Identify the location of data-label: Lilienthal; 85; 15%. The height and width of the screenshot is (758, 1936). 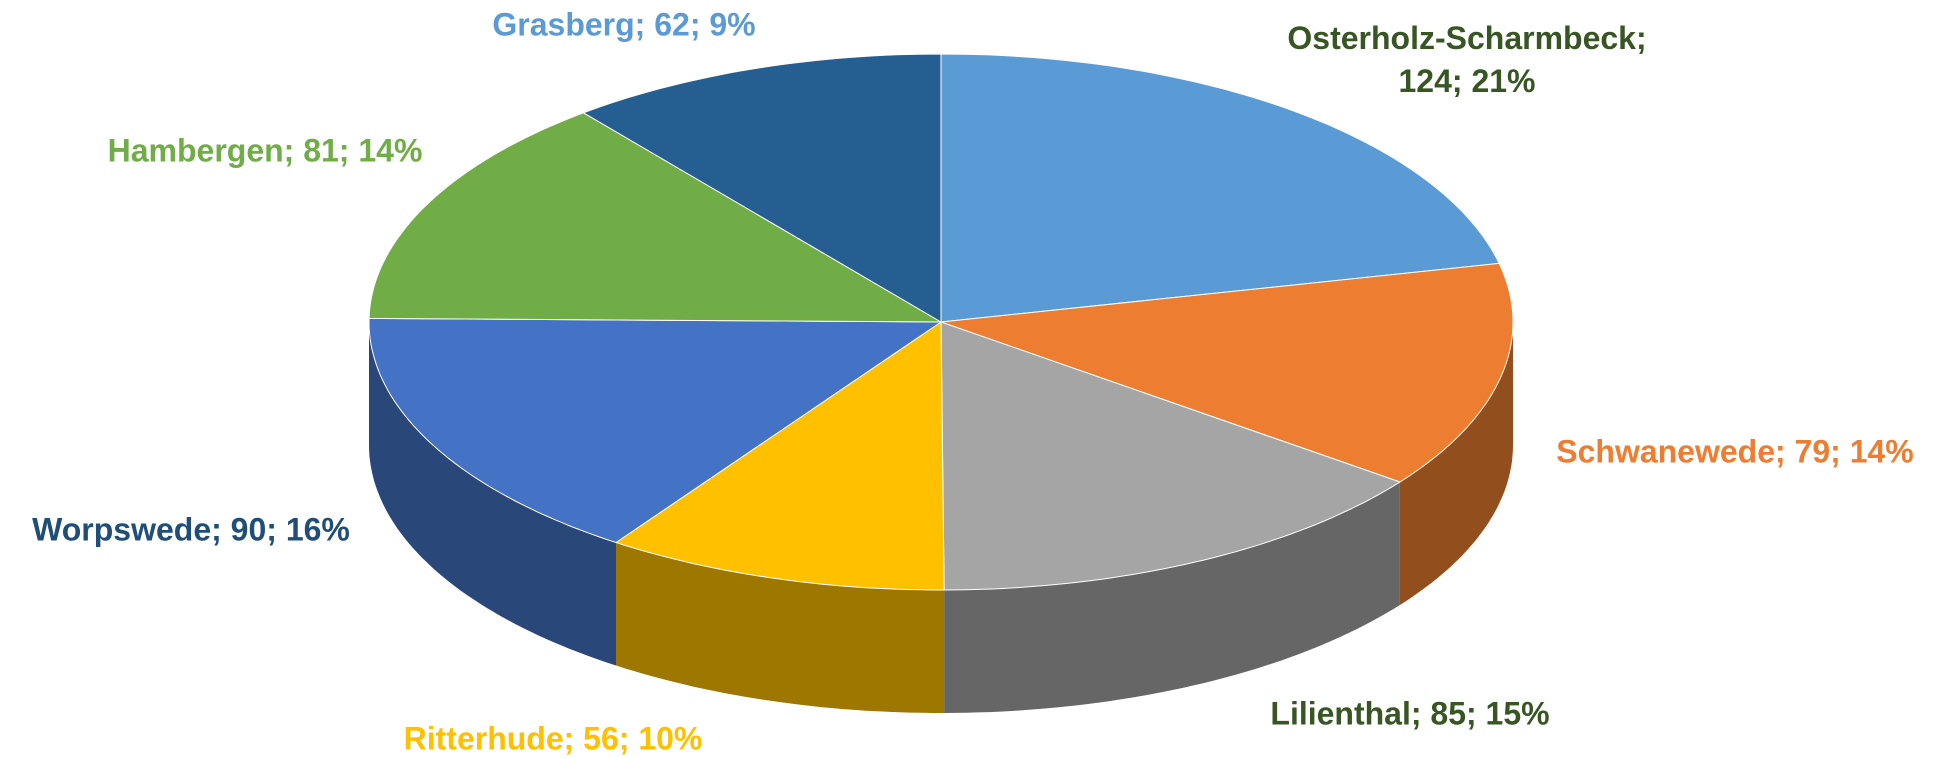
(1409, 713).